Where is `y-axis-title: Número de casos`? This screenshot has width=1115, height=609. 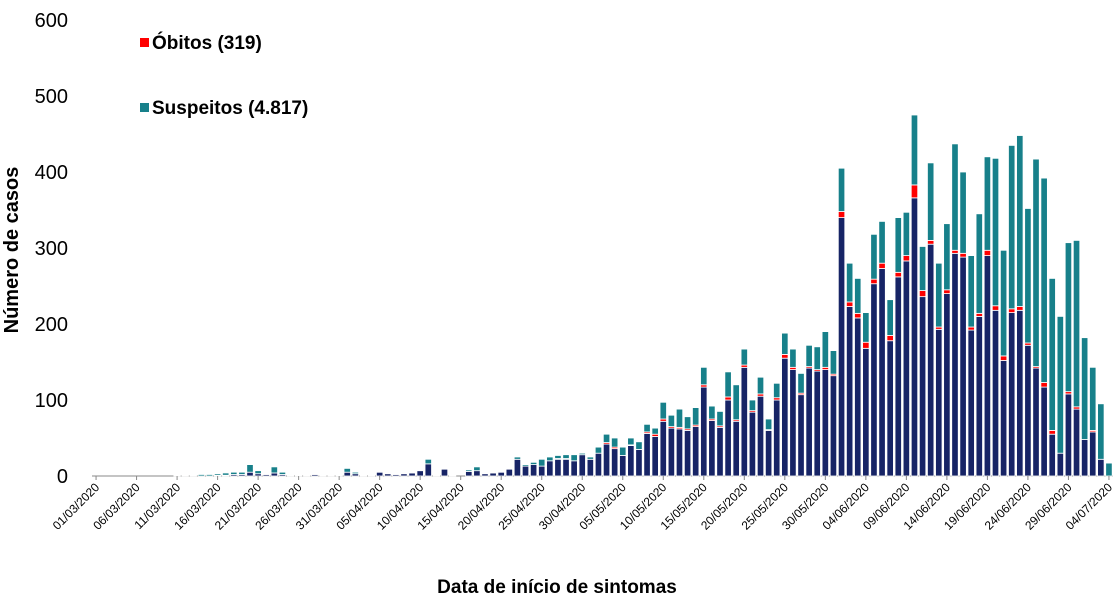 y-axis-title: Número de casos is located at coordinates (12, 250).